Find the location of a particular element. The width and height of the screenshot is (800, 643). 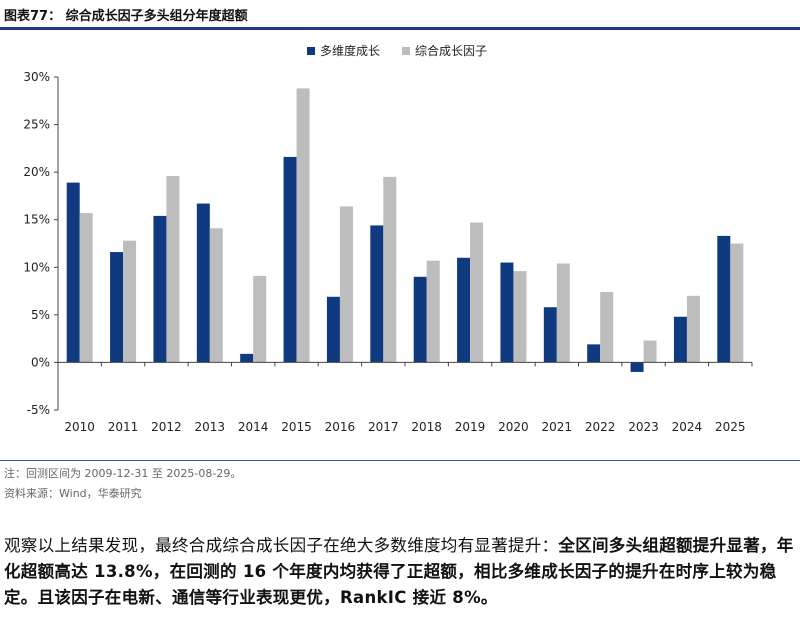

data-source: 资料来源：Wind，华泰研究 is located at coordinates (73, 493).